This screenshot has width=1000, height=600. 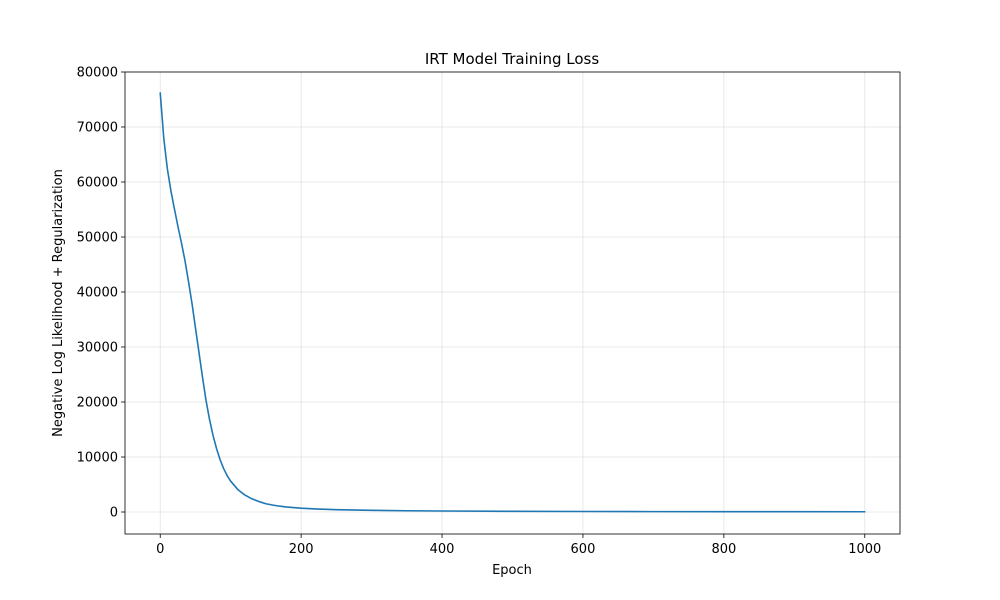 What do you see at coordinates (97, 128) in the screenshot?
I see `y-tick-label: 70000` at bounding box center [97, 128].